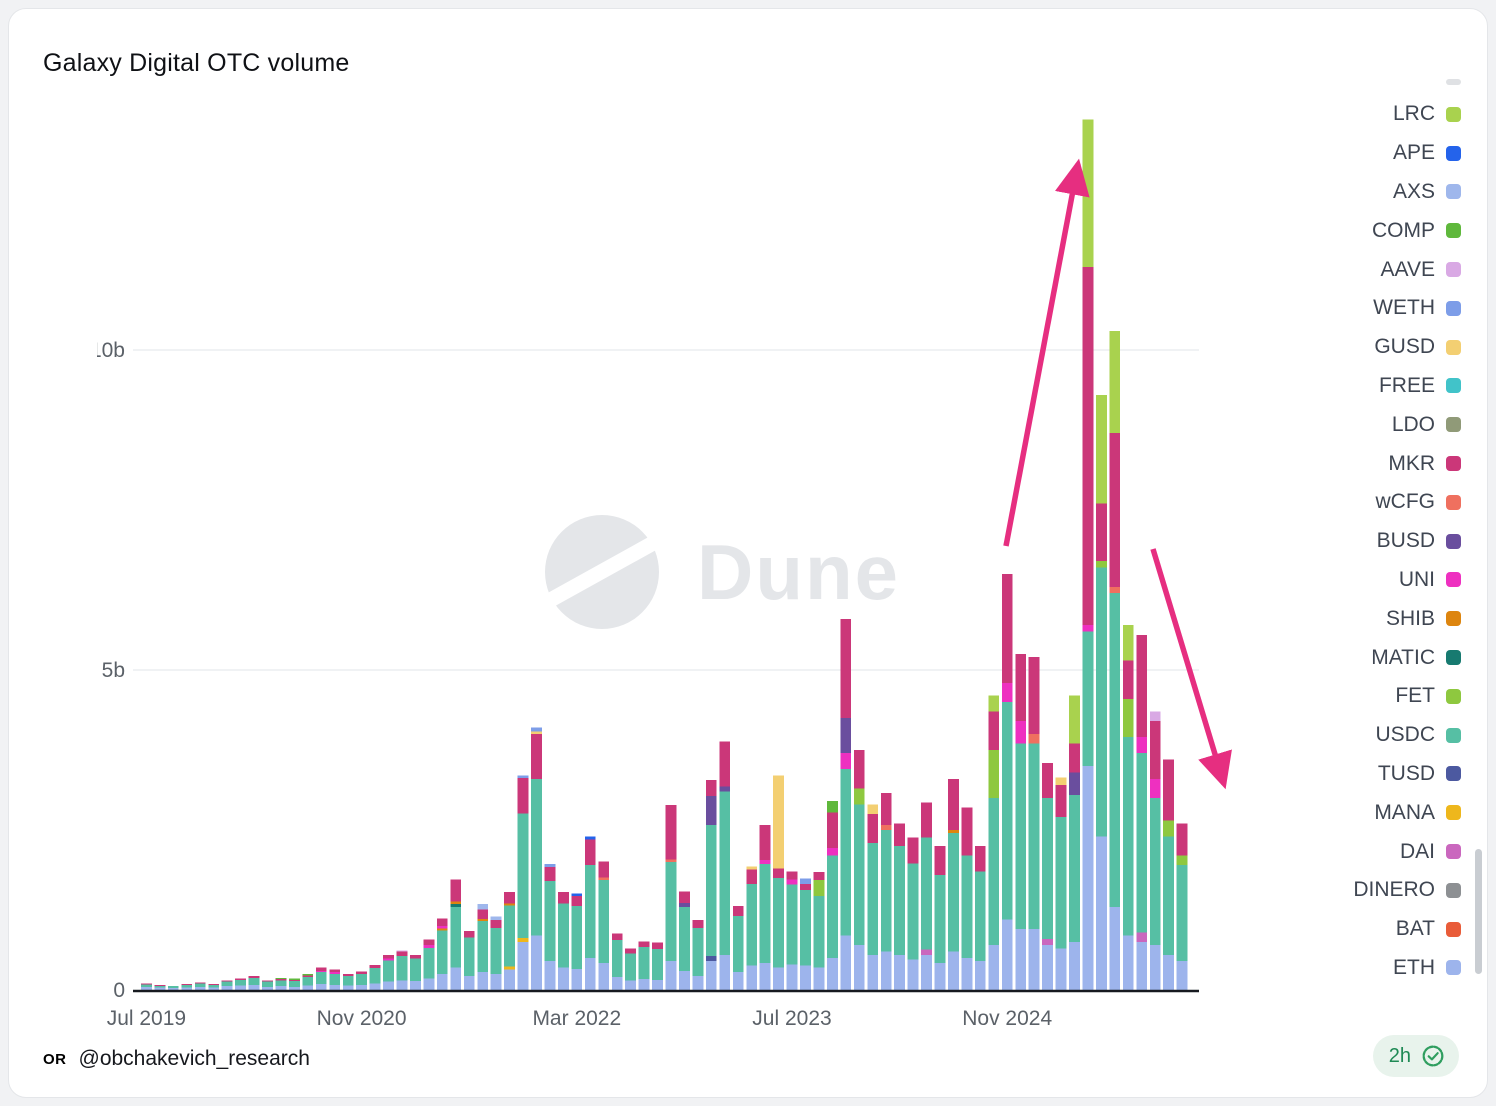 The height and width of the screenshot is (1106, 1496). What do you see at coordinates (1366, 929) in the screenshot?
I see `legend-item-BAT: BAT` at bounding box center [1366, 929].